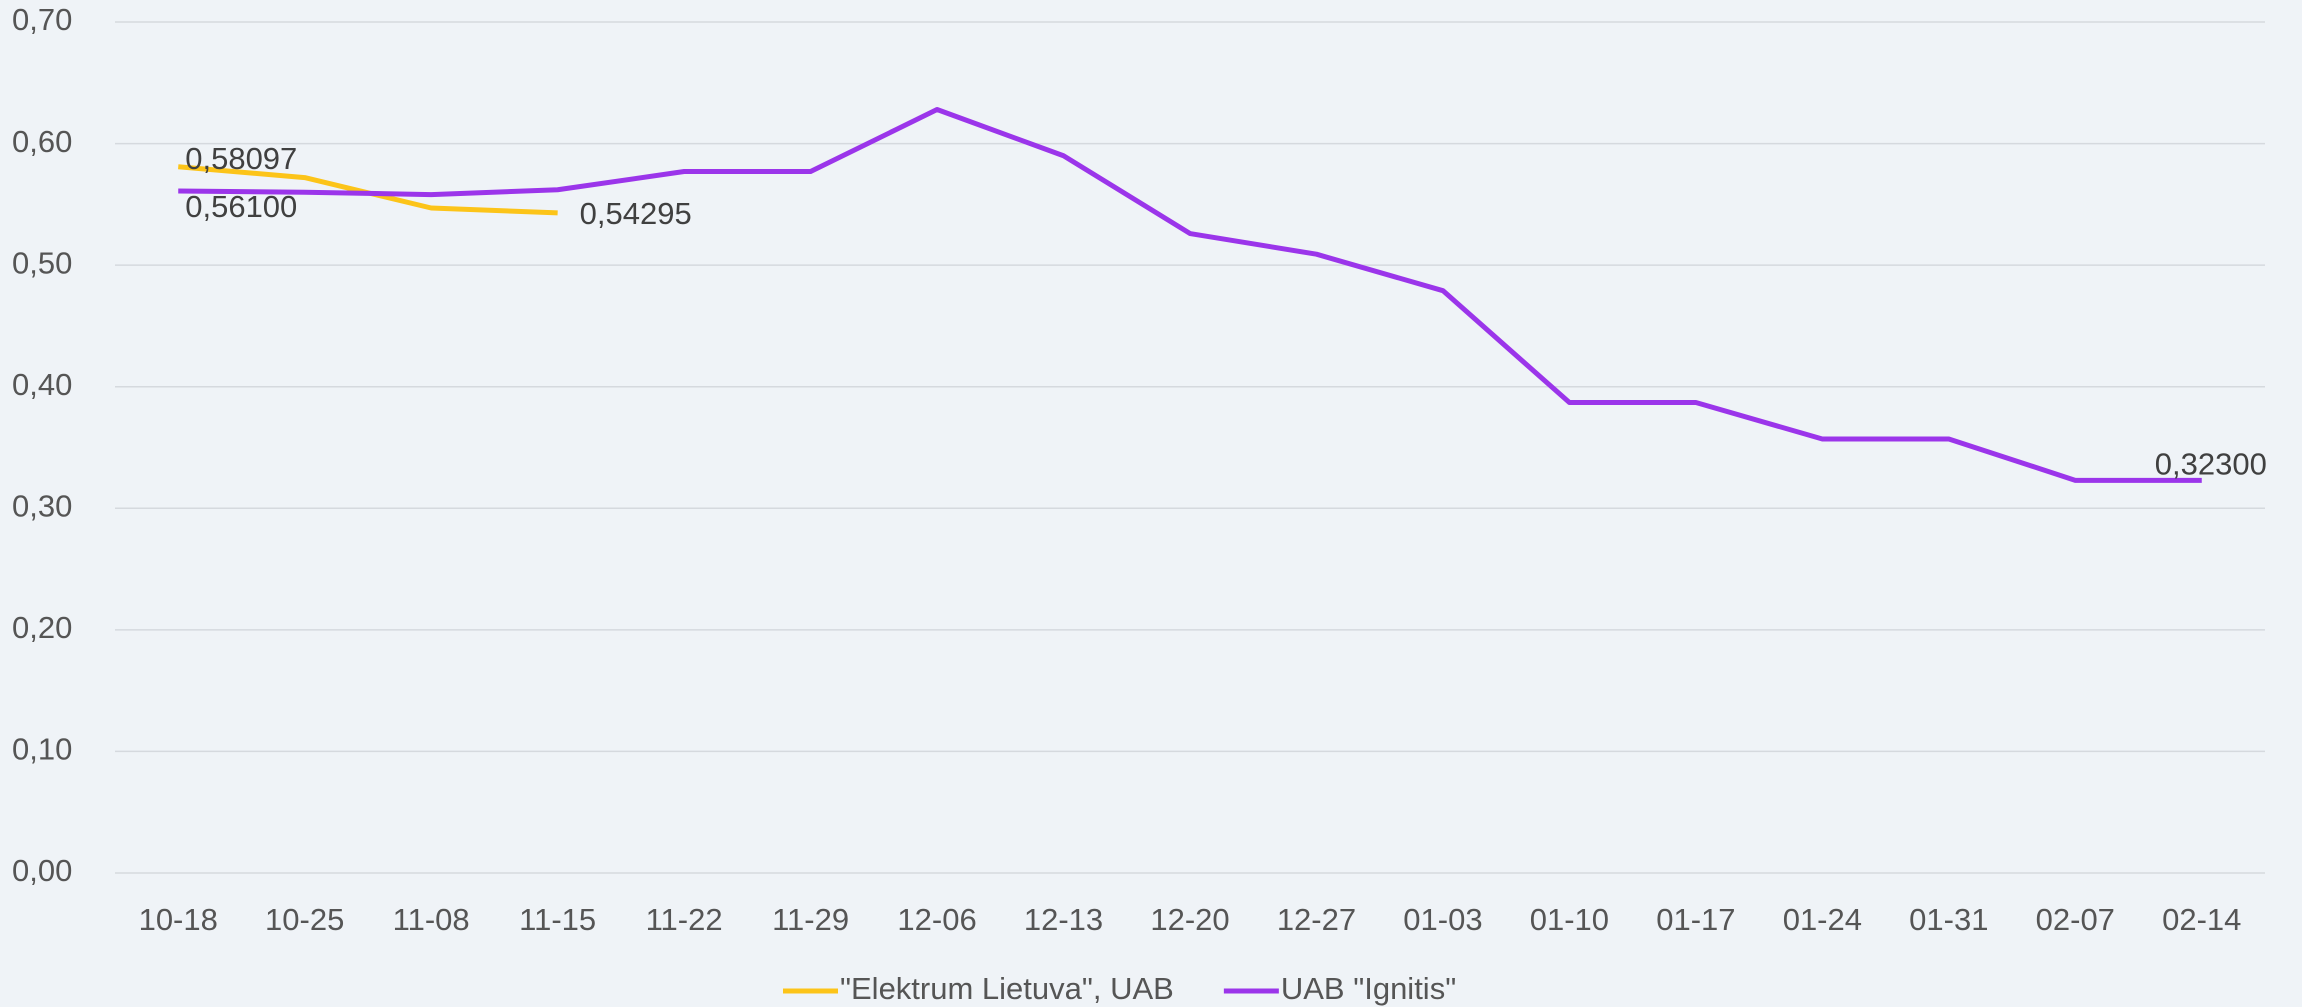  I want to click on x-tick-label: 02-07, so click(2075, 919).